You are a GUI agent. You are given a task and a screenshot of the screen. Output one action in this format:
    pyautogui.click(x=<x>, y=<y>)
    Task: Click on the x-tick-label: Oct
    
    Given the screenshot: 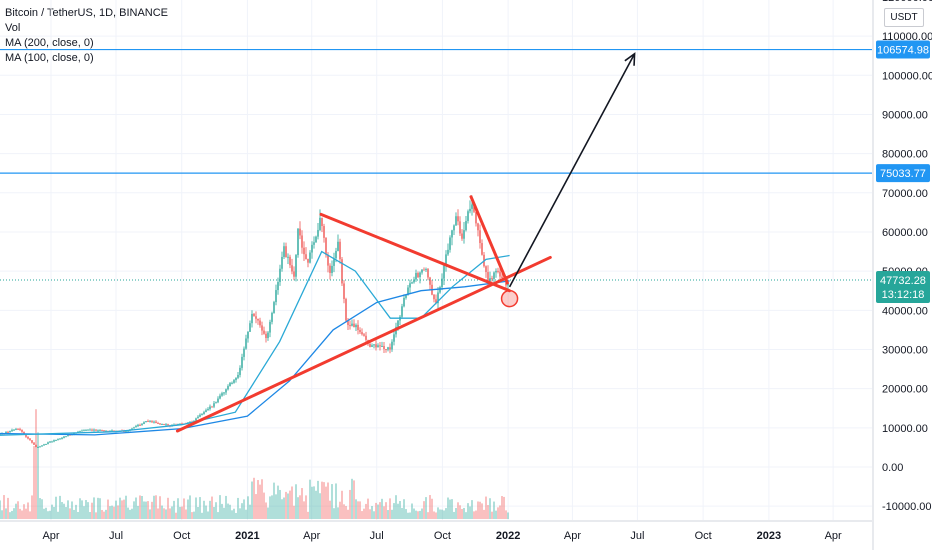 What is the action you would take?
    pyautogui.click(x=442, y=536)
    